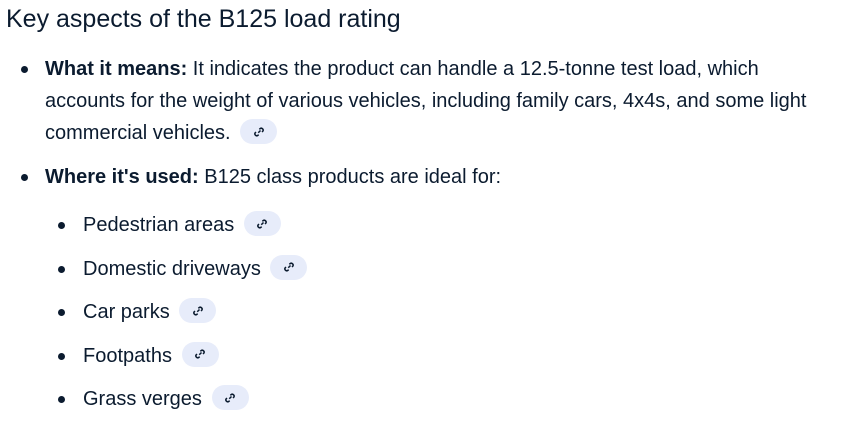  I want to click on use-list-item: Pedestrian areas, so click(153, 231).